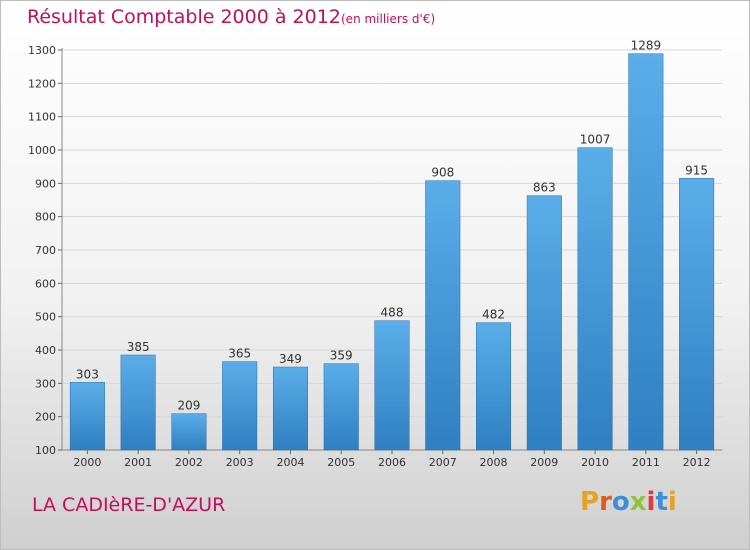 The width and height of the screenshot is (750, 550). What do you see at coordinates (129, 505) in the screenshot?
I see `commune-name: LA CADIèRE-D'AZUR` at bounding box center [129, 505].